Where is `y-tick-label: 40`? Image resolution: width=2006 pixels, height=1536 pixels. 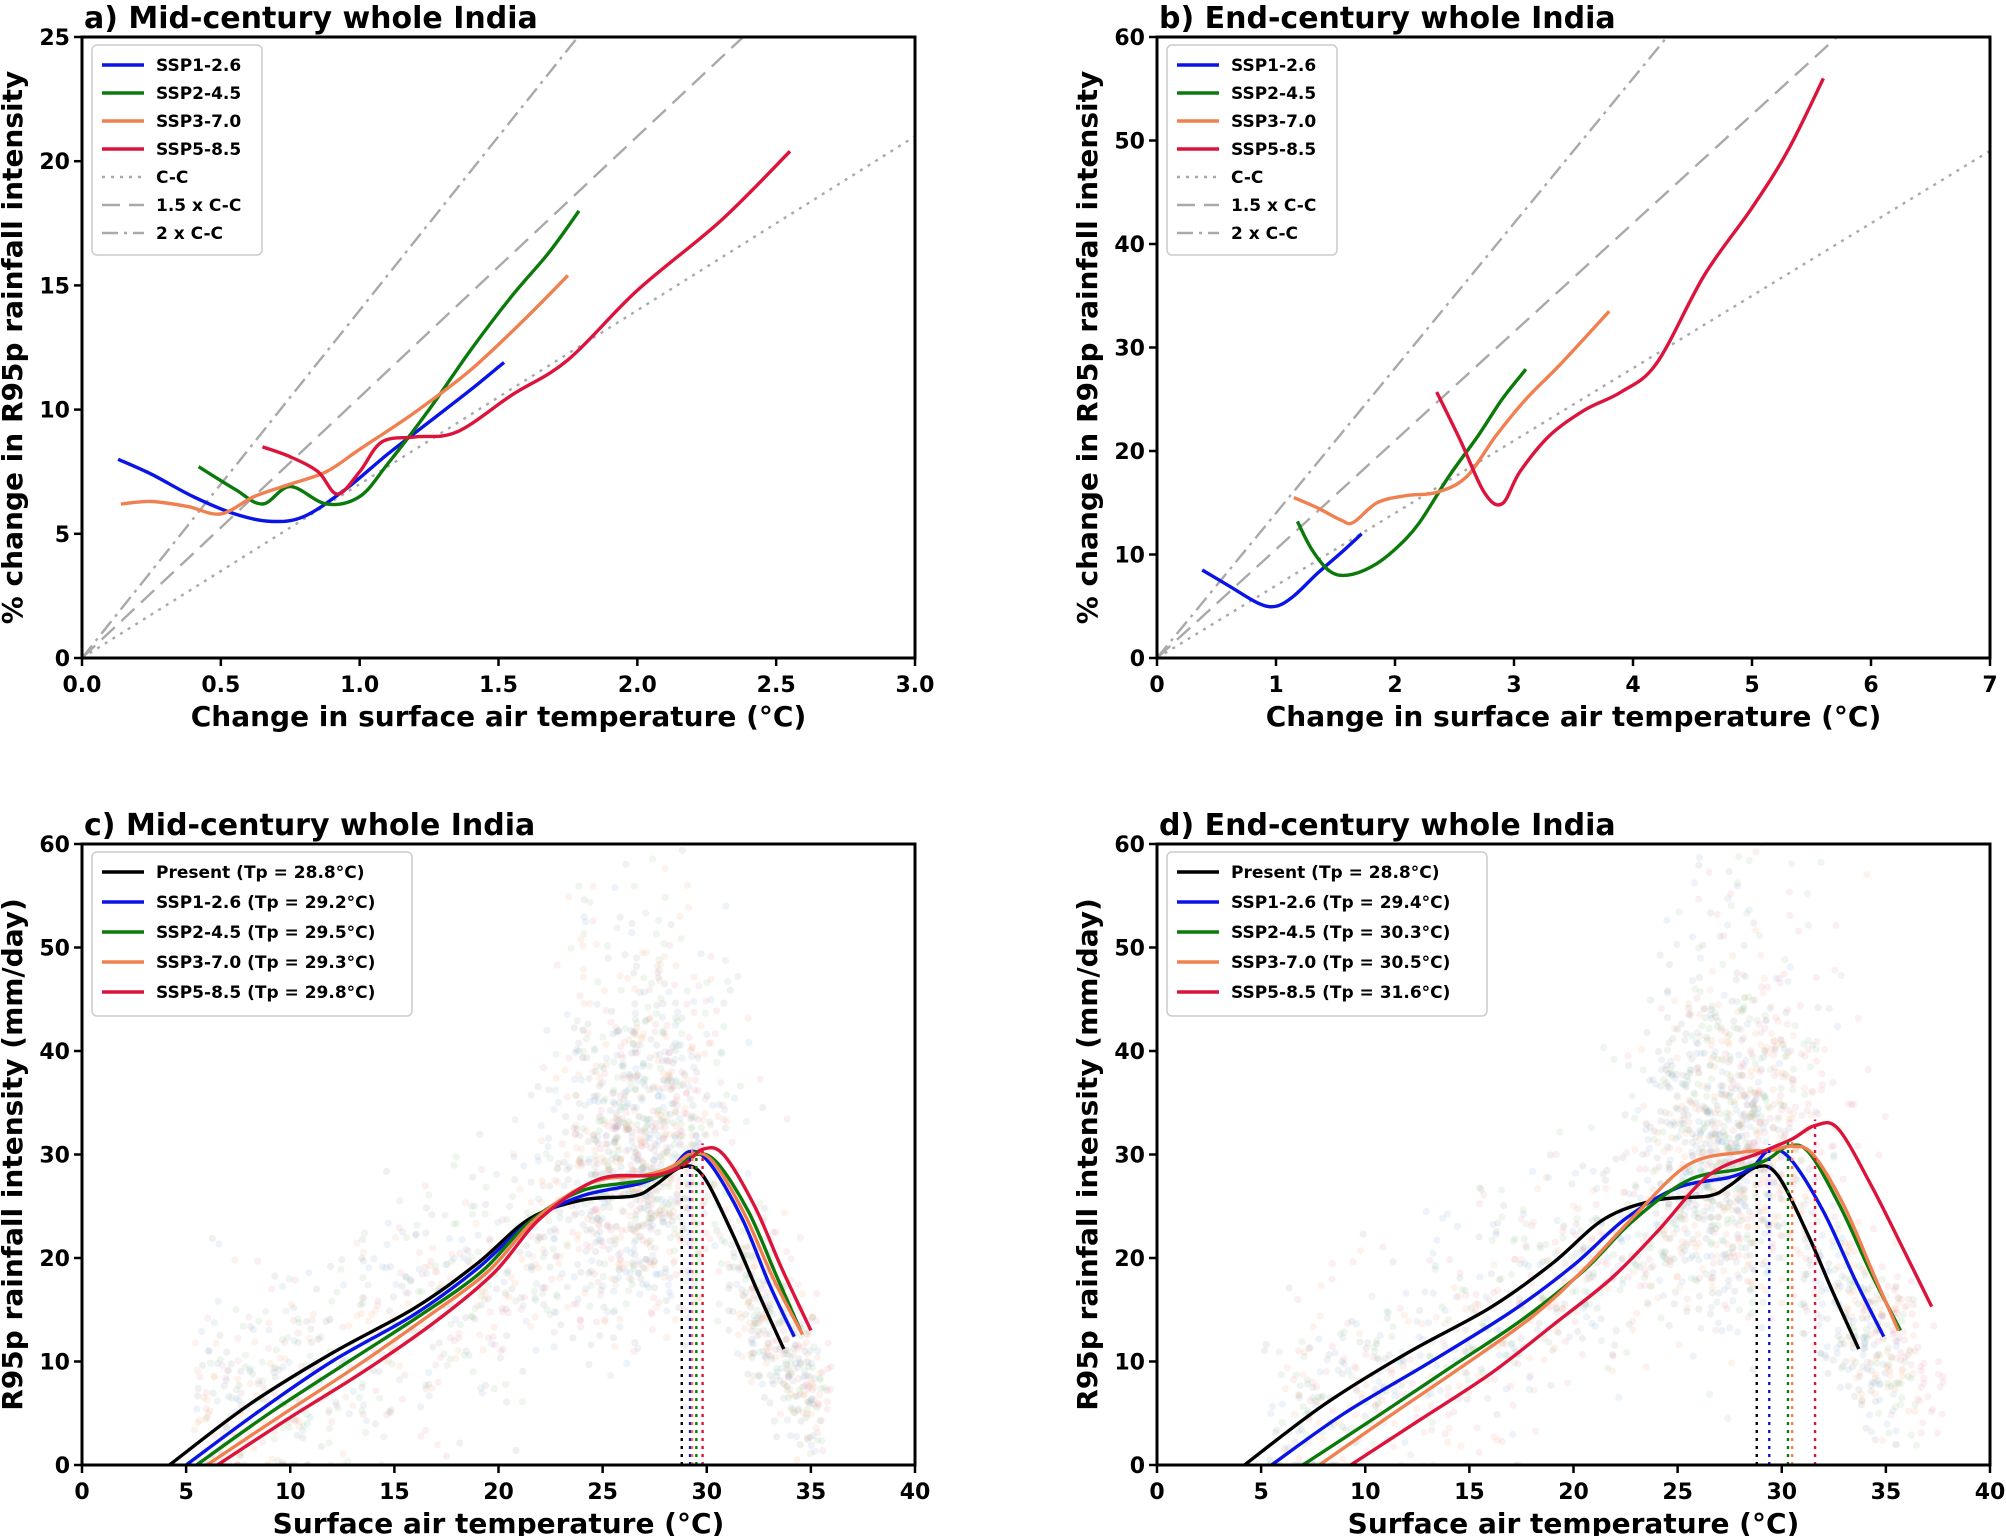
y-tick-label: 40 is located at coordinates (1129, 245).